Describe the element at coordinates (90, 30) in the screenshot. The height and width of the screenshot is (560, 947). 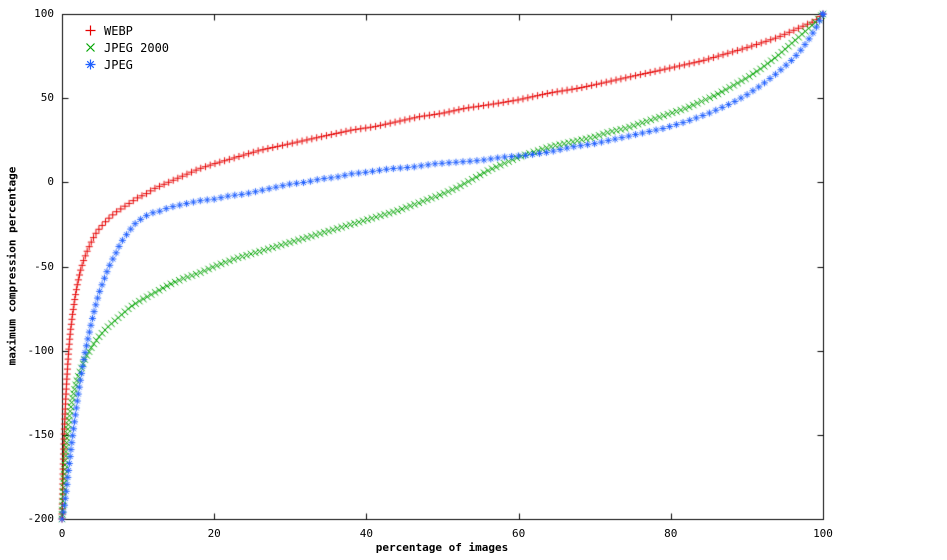
I see `plus-marker-icon` at that location.